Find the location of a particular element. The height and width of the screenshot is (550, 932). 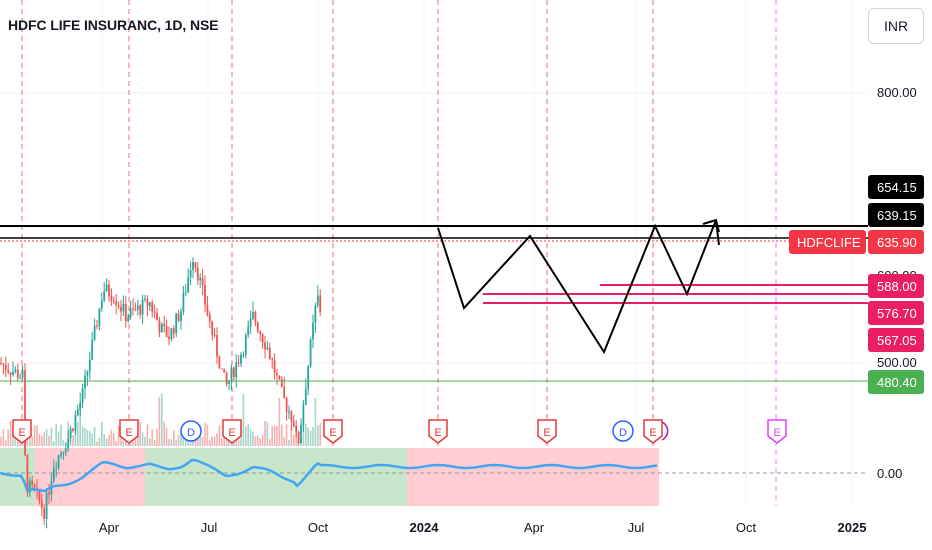

volume-bars is located at coordinates (160, 419).